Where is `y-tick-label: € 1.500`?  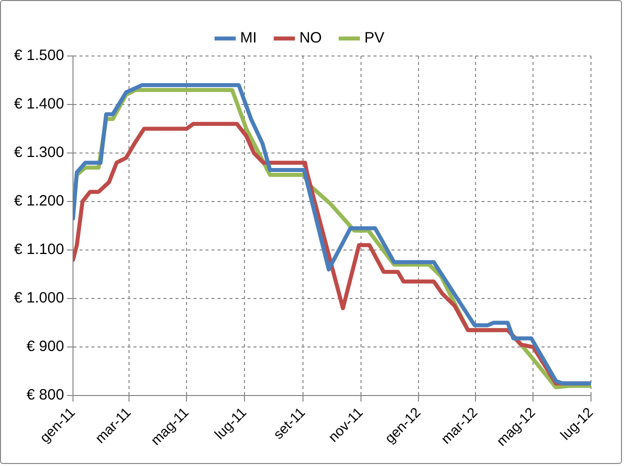
y-tick-label: € 1.500 is located at coordinates (39, 55).